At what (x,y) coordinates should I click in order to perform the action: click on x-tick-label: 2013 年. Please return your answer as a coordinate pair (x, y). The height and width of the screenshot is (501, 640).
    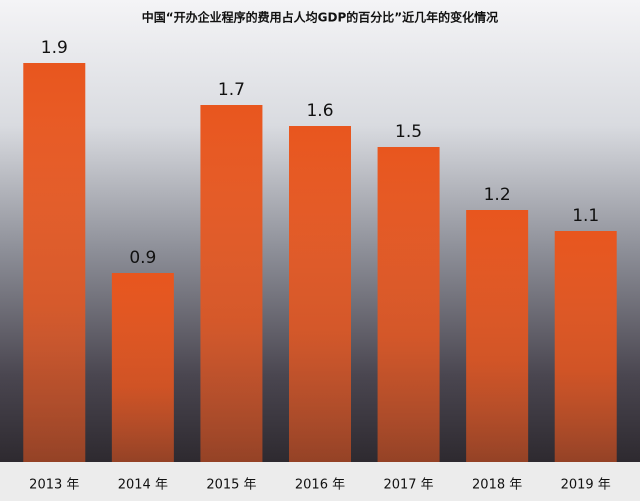
    Looking at the image, I should click on (54, 485).